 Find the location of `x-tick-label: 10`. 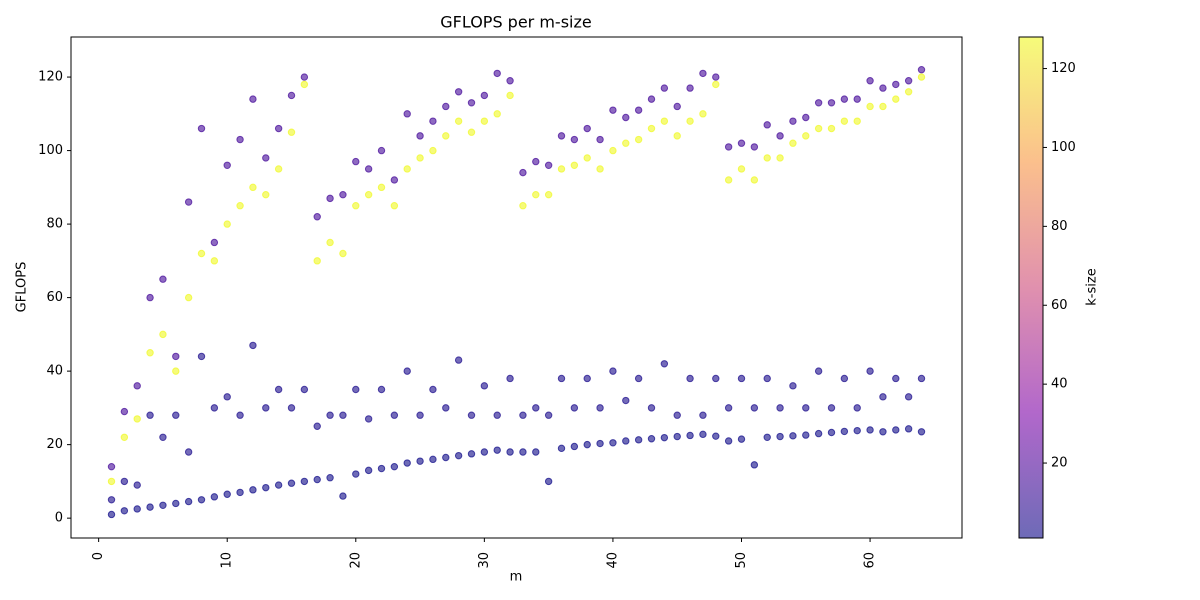

x-tick-label: 10 is located at coordinates (227, 560).